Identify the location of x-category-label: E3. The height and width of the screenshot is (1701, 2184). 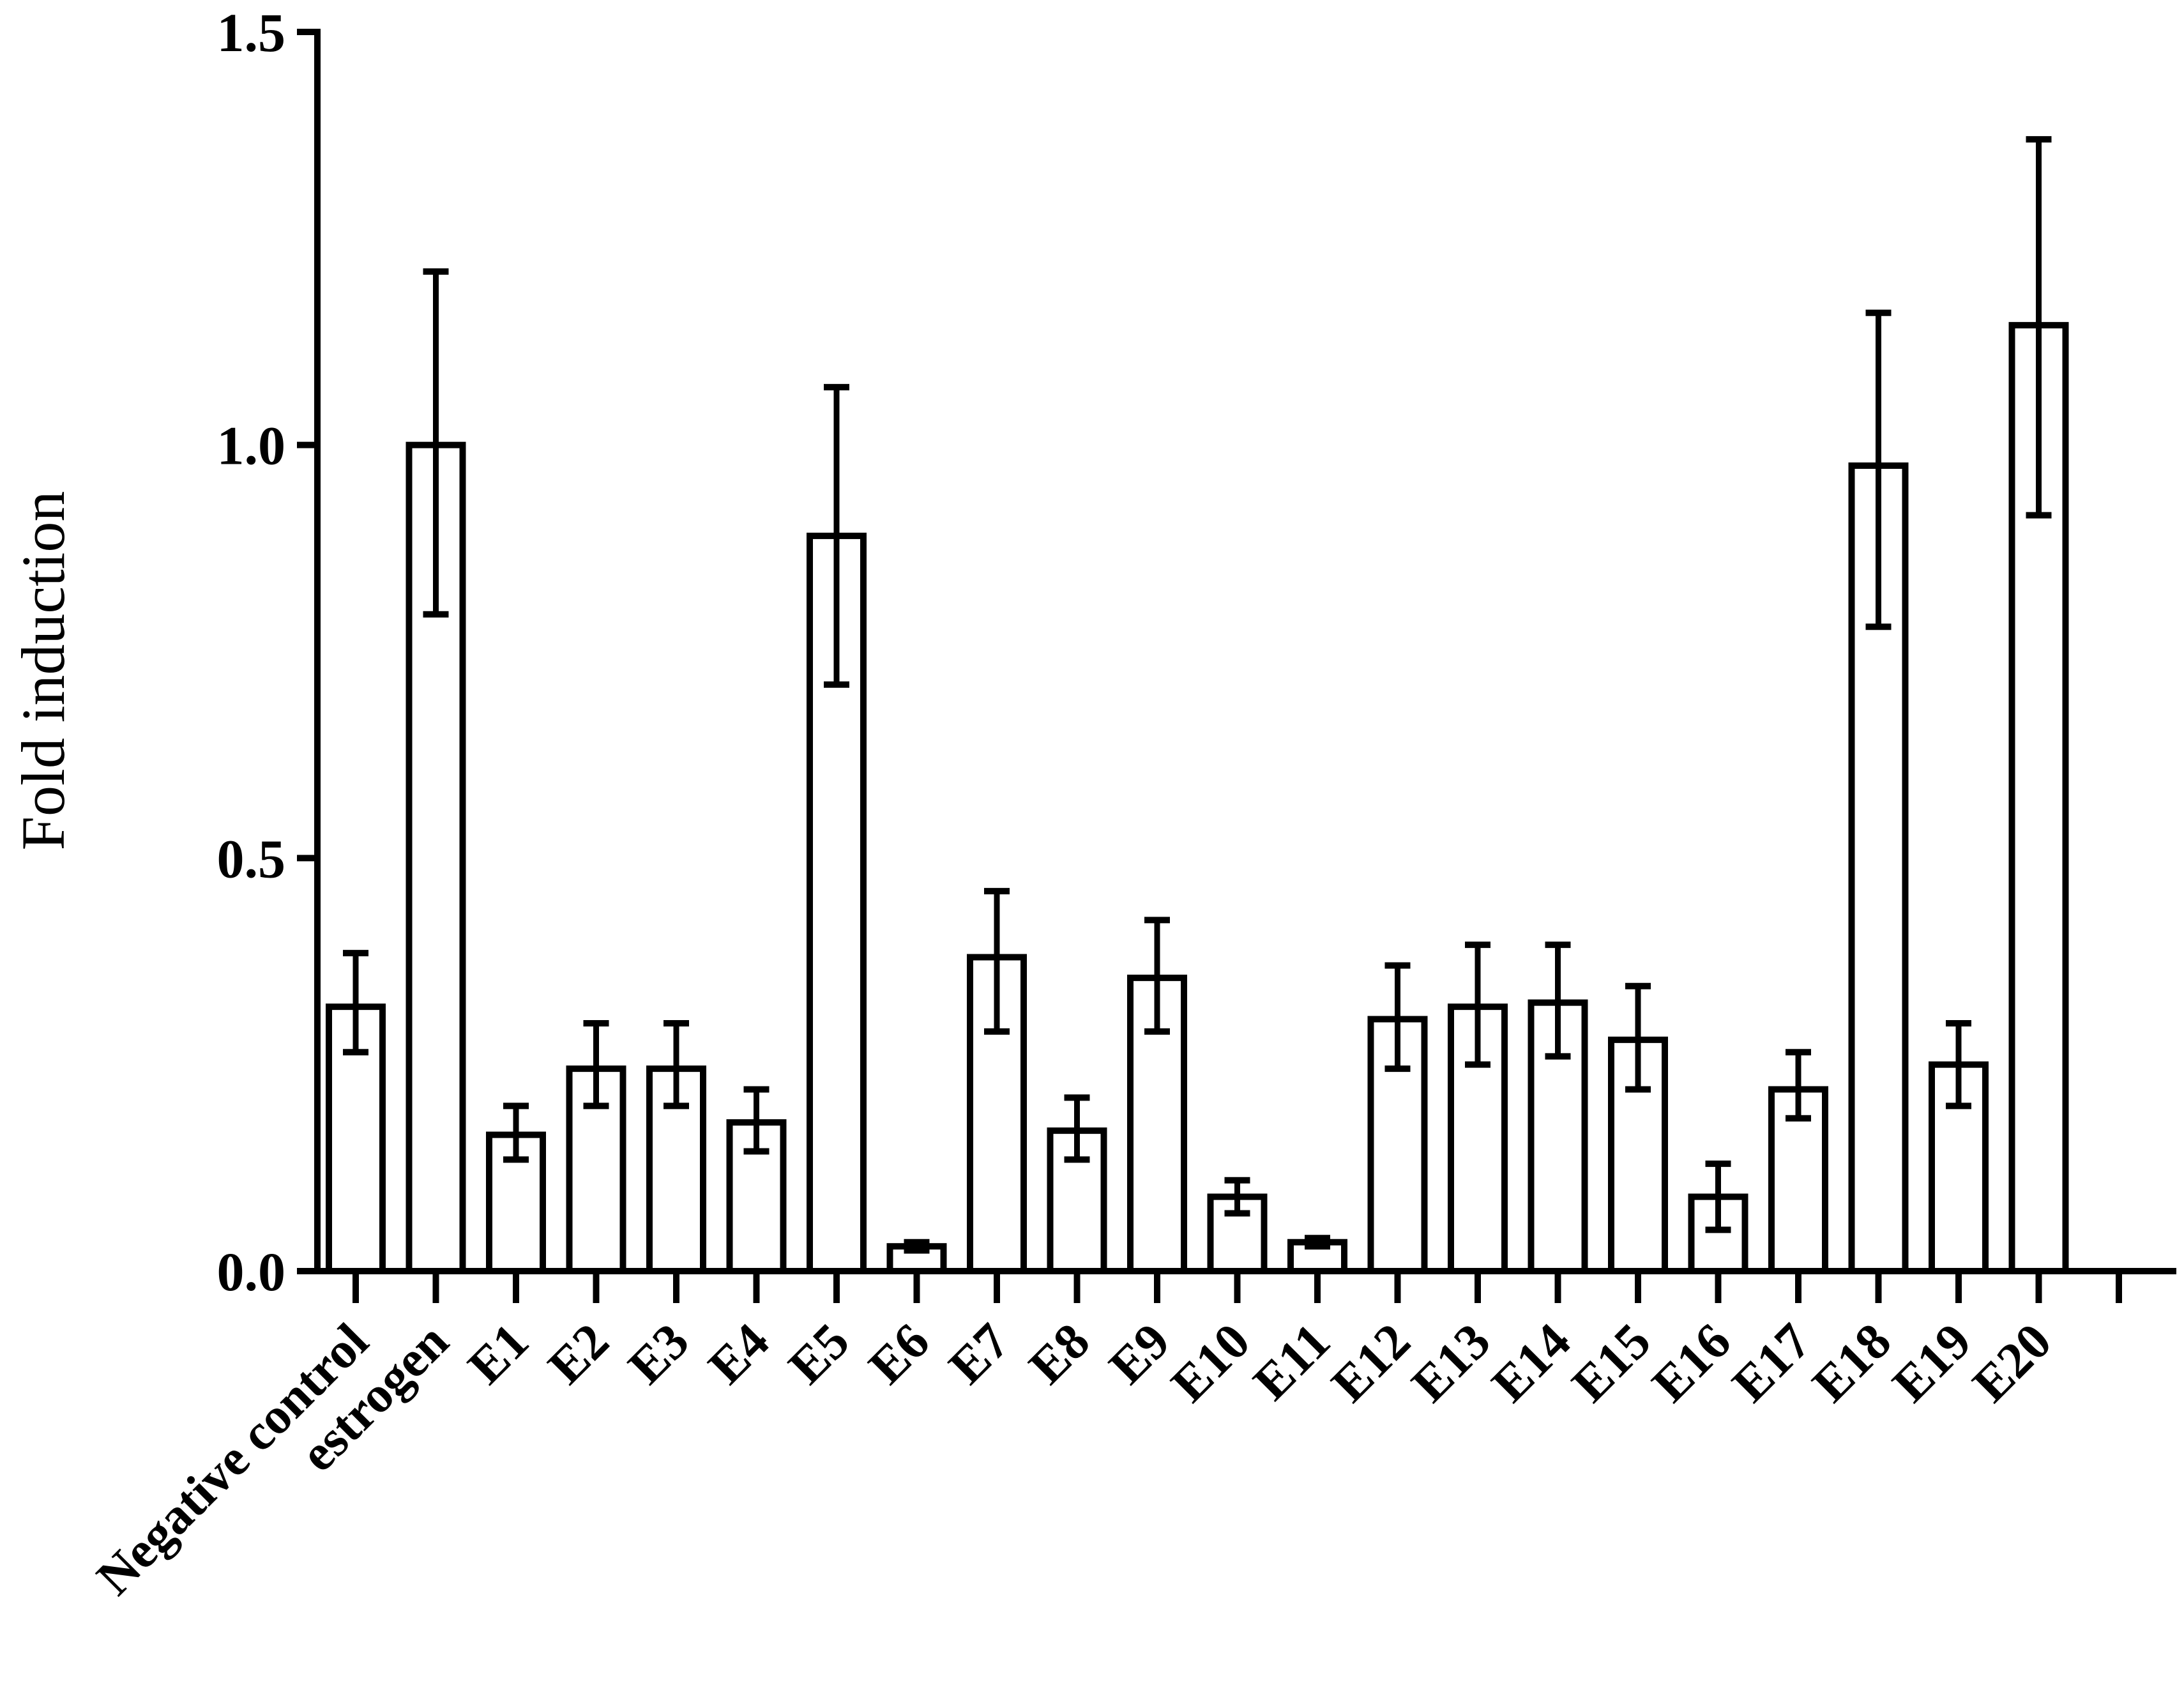
(658, 1354).